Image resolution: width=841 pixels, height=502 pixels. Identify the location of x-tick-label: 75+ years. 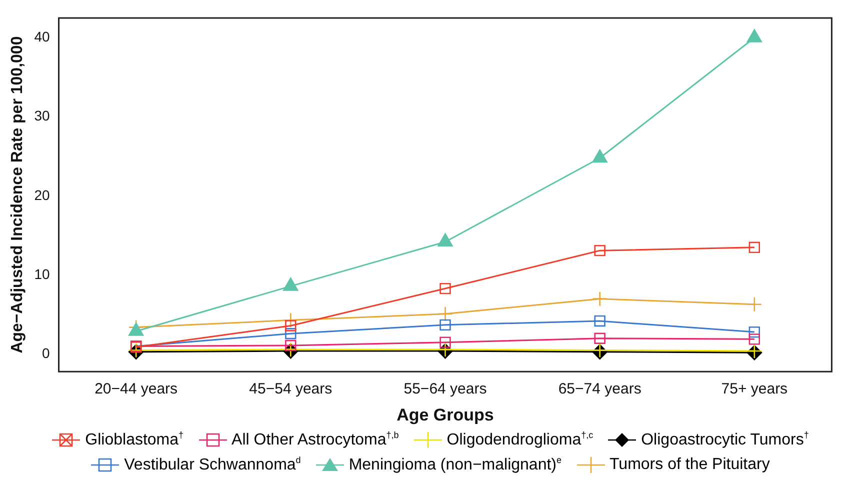
(754, 389).